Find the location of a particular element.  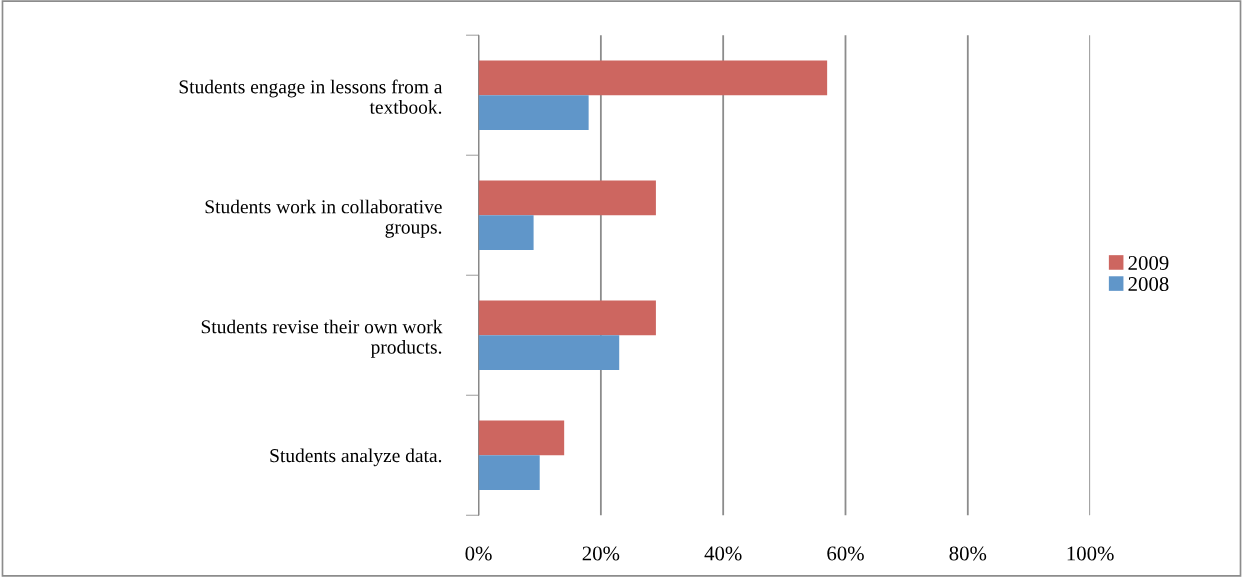

y-tick-label: Students analyze data. is located at coordinates (356, 457).